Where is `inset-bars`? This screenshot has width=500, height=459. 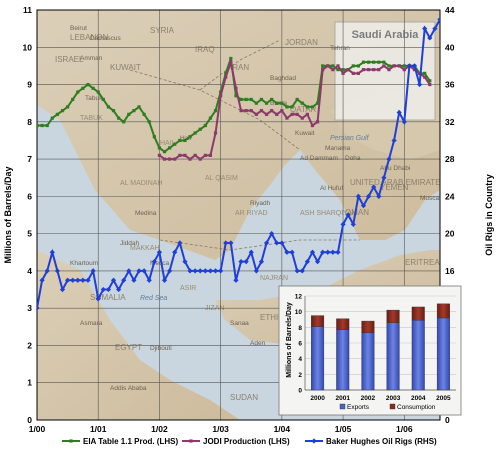 inset-bars is located at coordinates (380, 347).